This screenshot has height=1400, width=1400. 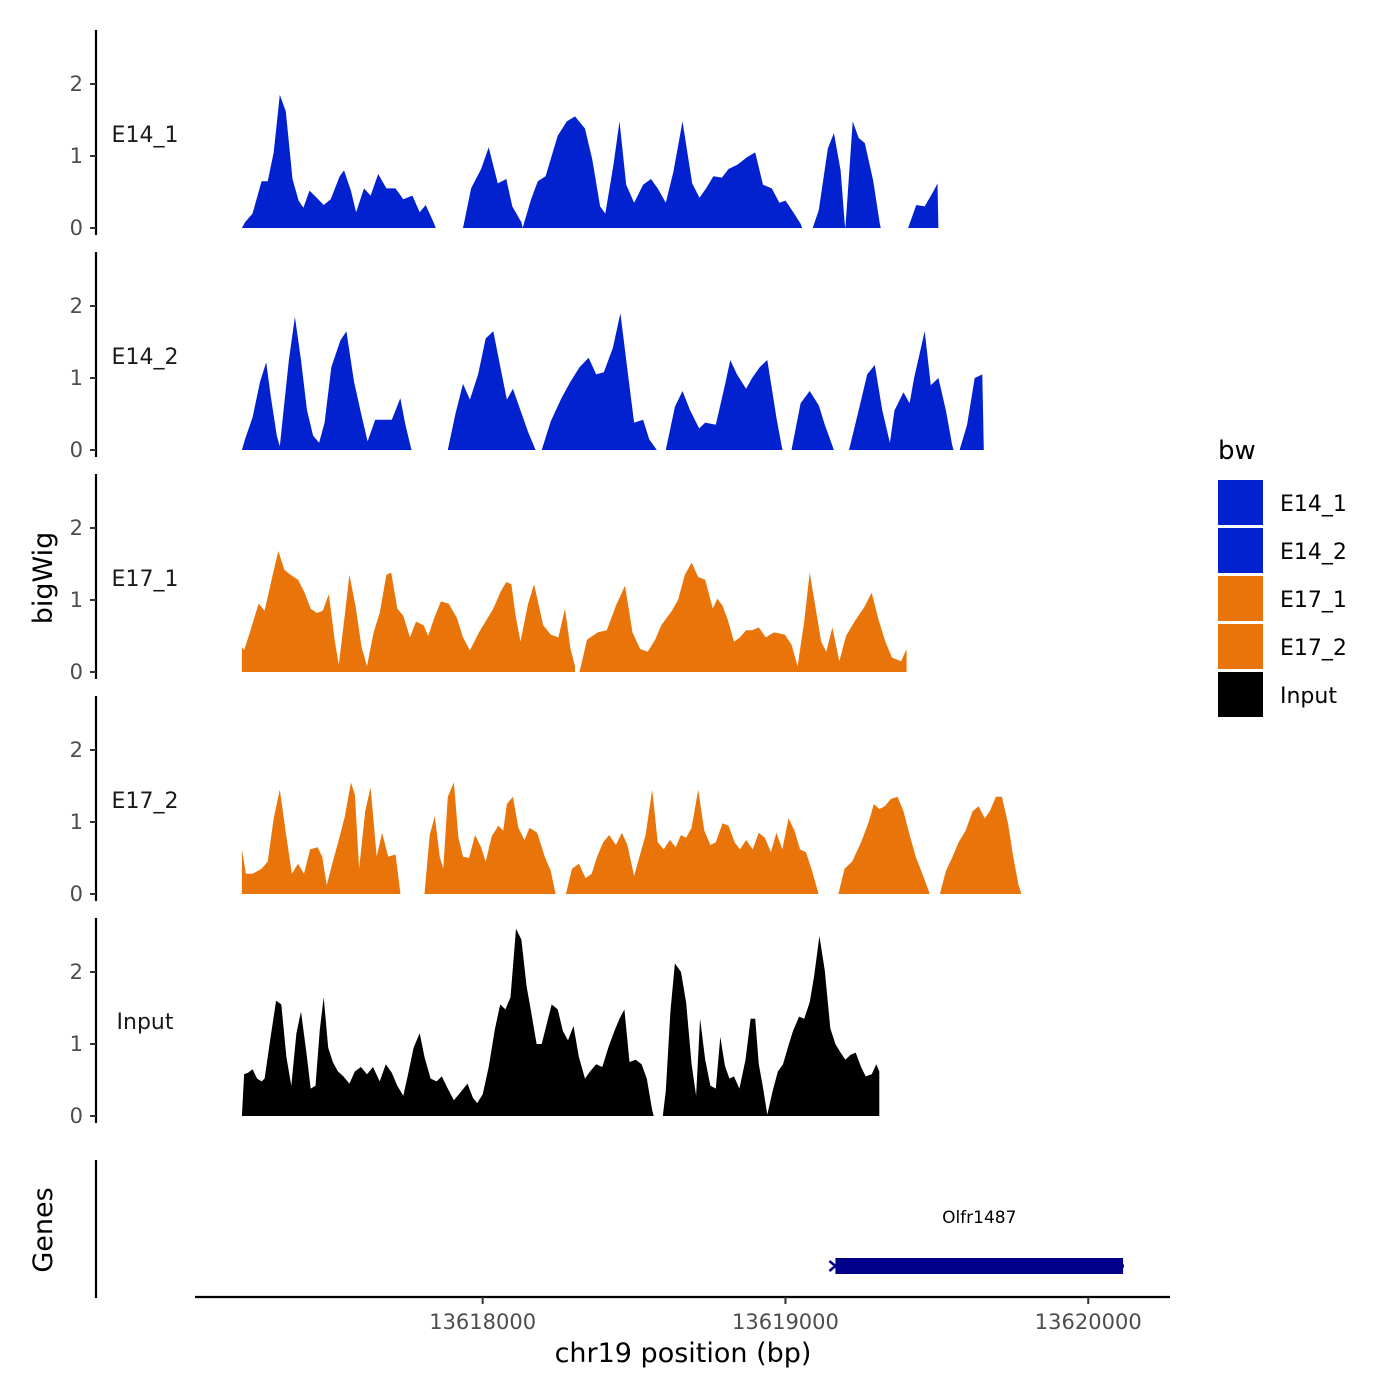 What do you see at coordinates (145, 801) in the screenshot?
I see `track-label: E17_2` at bounding box center [145, 801].